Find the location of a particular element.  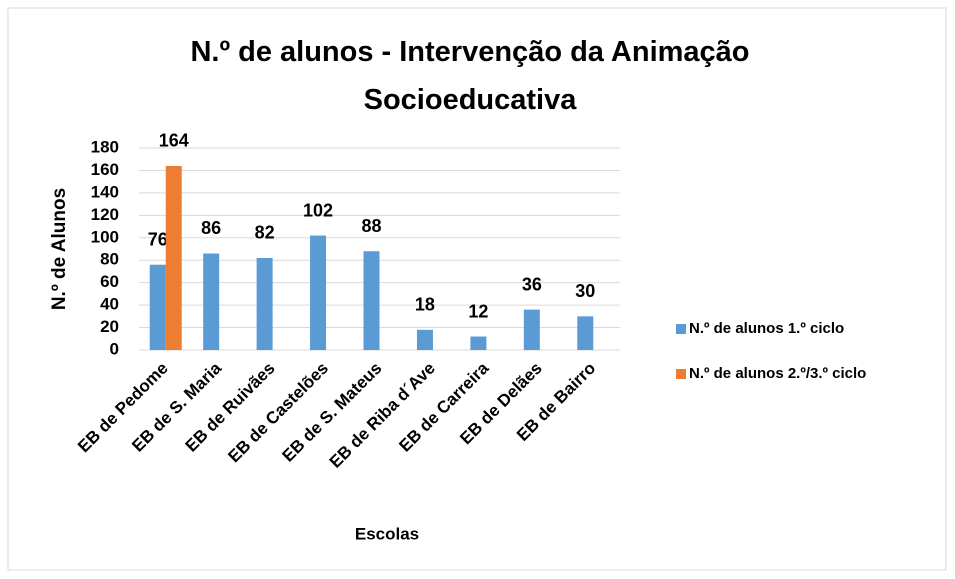

data-label: 18 is located at coordinates (425, 305).